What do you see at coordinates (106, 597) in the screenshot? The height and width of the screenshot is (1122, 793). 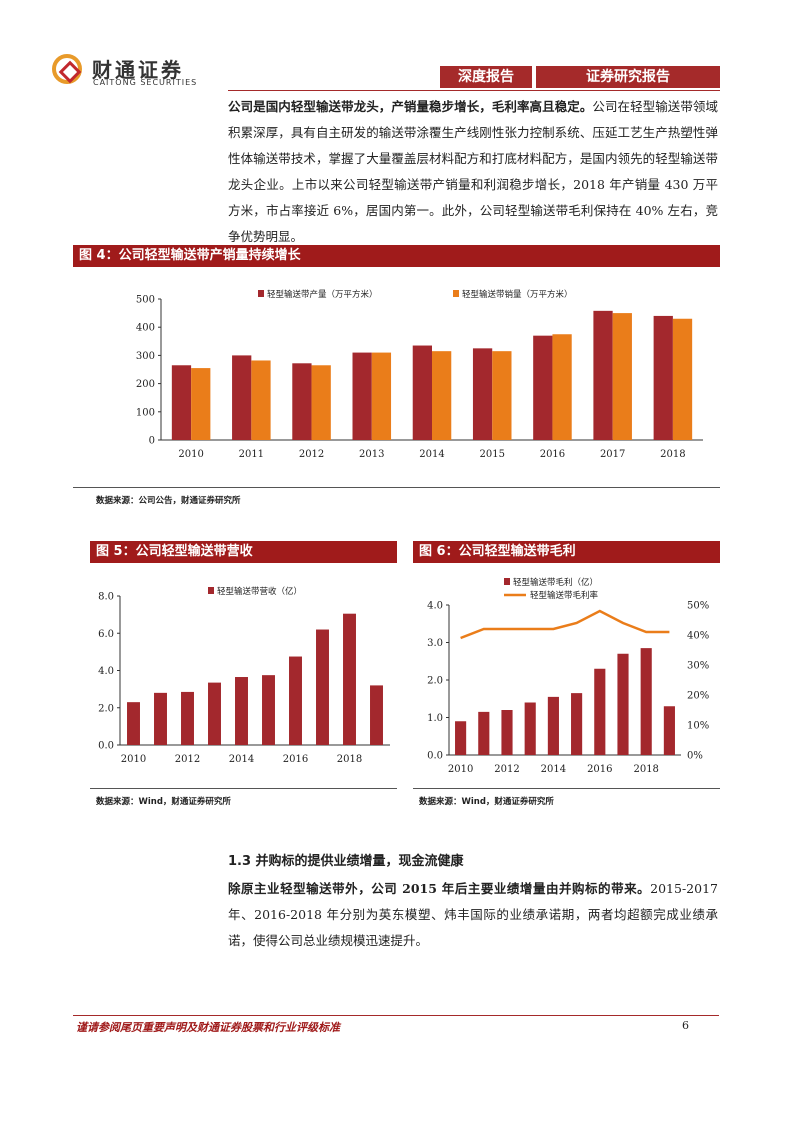 I see `y-tick-label: 8.0` at bounding box center [106, 597].